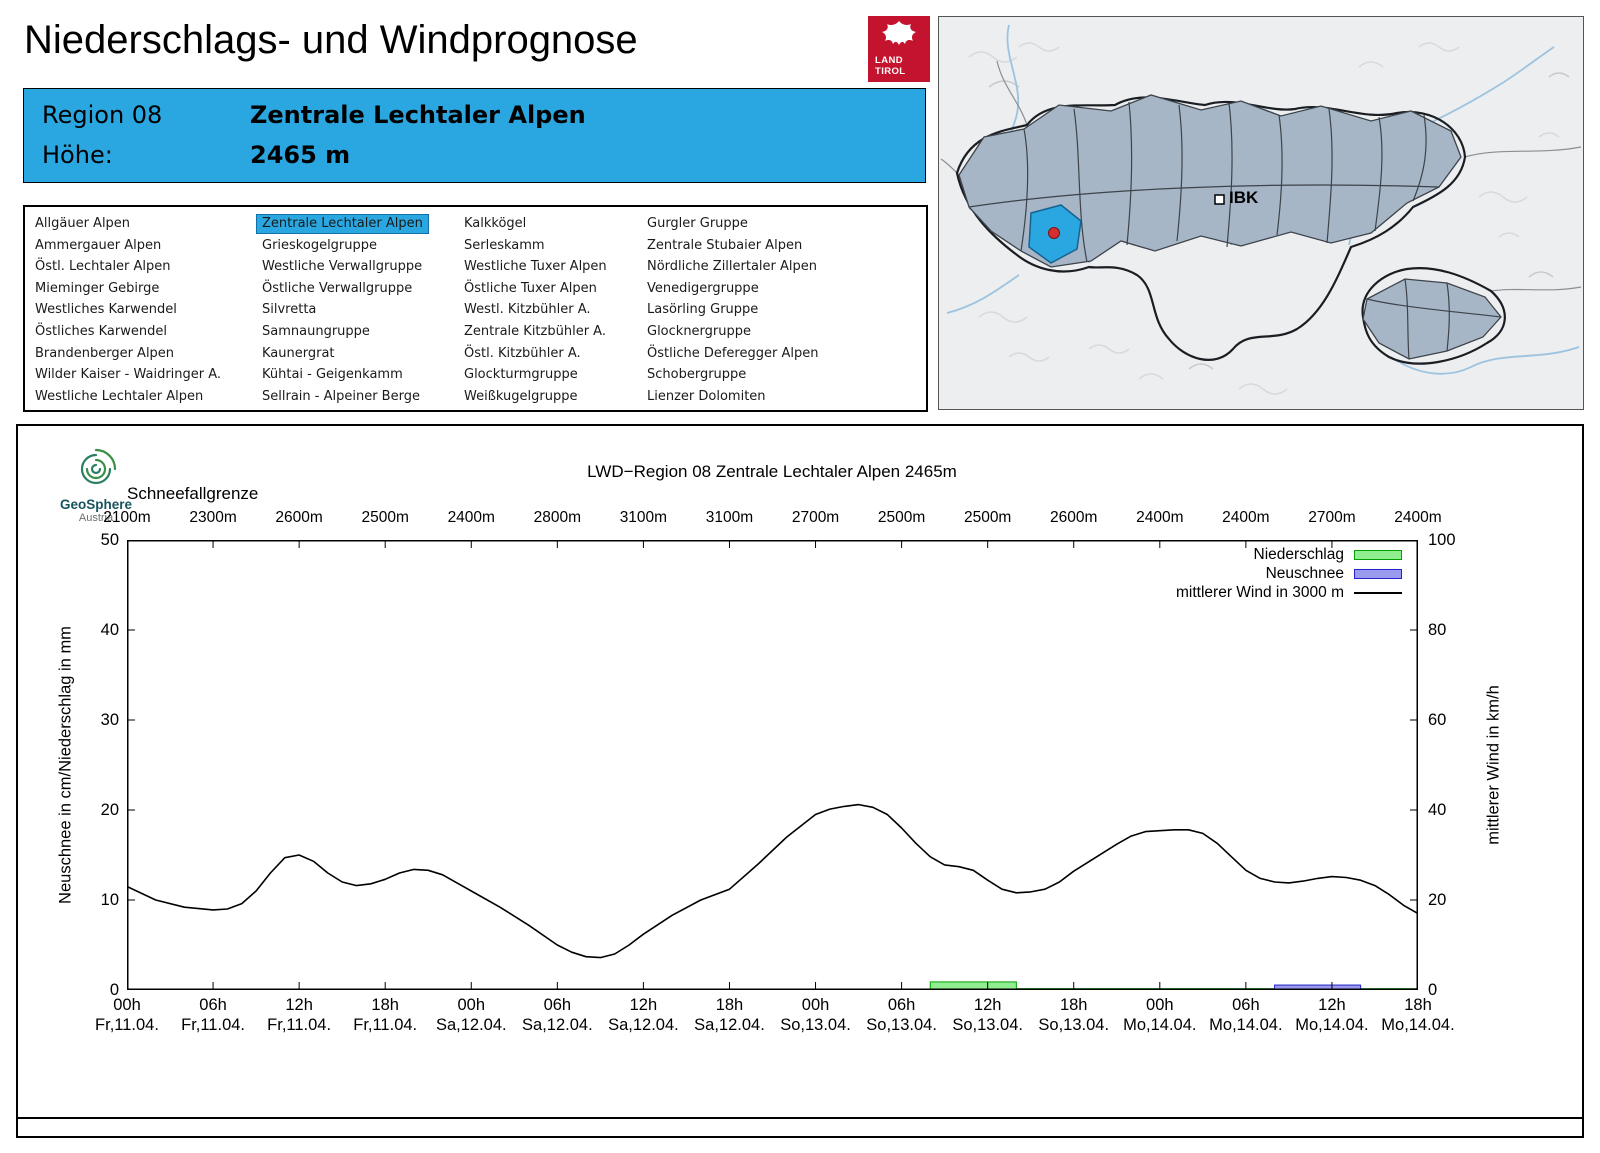 This screenshot has height=1153, width=1600. I want to click on snowline-value: 2600m, so click(1074, 517).